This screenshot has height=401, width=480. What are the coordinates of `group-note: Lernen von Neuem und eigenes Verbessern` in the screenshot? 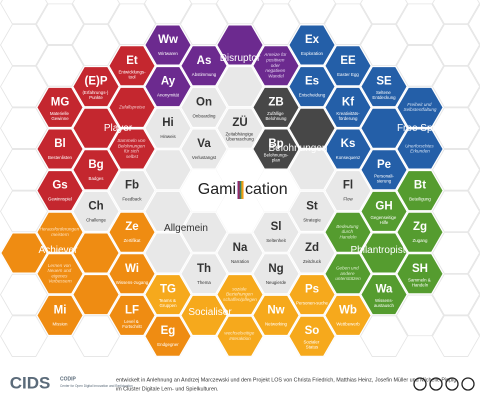 It's located at (59, 273).